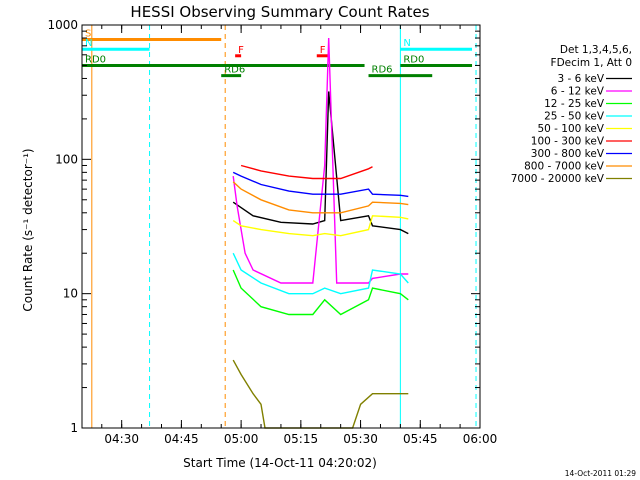  I want to click on x-tick-label-2: 05:00, so click(241, 439).